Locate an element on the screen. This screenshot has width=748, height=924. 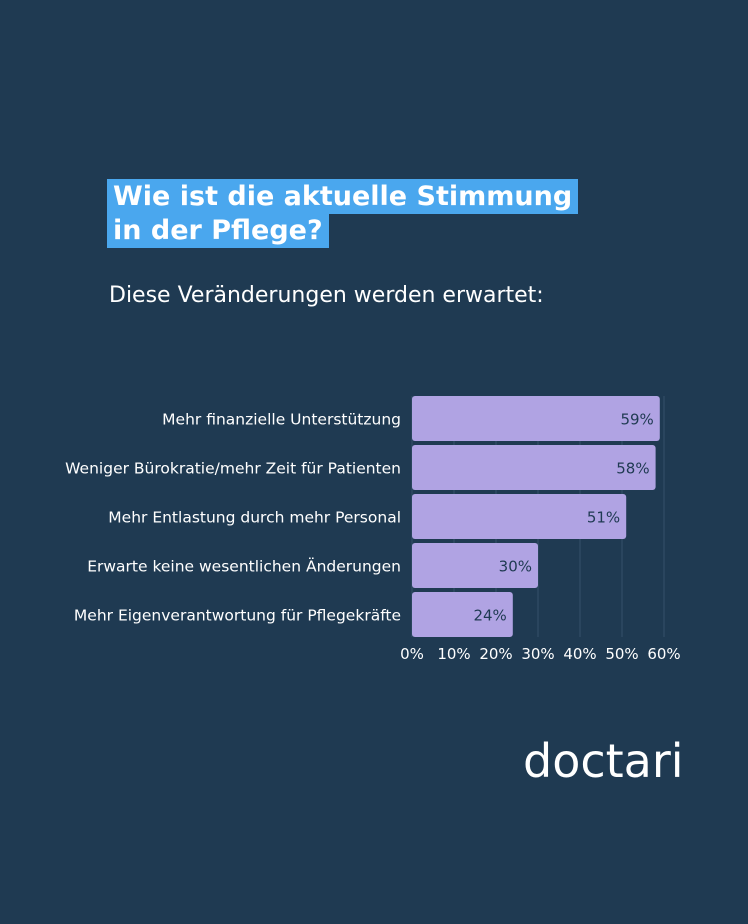
category-label: Mehr finanzielle Unterstützung is located at coordinates (281, 420).